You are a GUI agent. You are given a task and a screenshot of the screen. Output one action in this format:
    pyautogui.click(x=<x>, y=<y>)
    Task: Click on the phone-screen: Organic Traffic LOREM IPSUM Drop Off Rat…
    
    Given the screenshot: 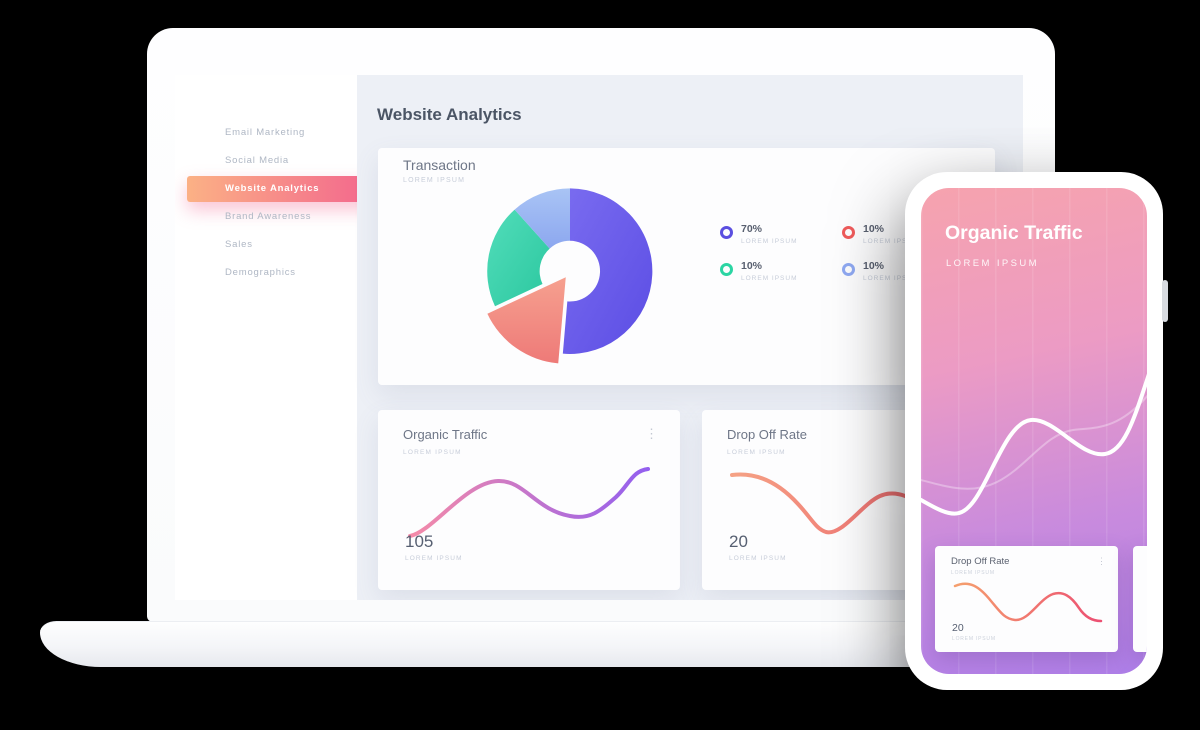 What is the action you would take?
    pyautogui.click(x=1034, y=431)
    